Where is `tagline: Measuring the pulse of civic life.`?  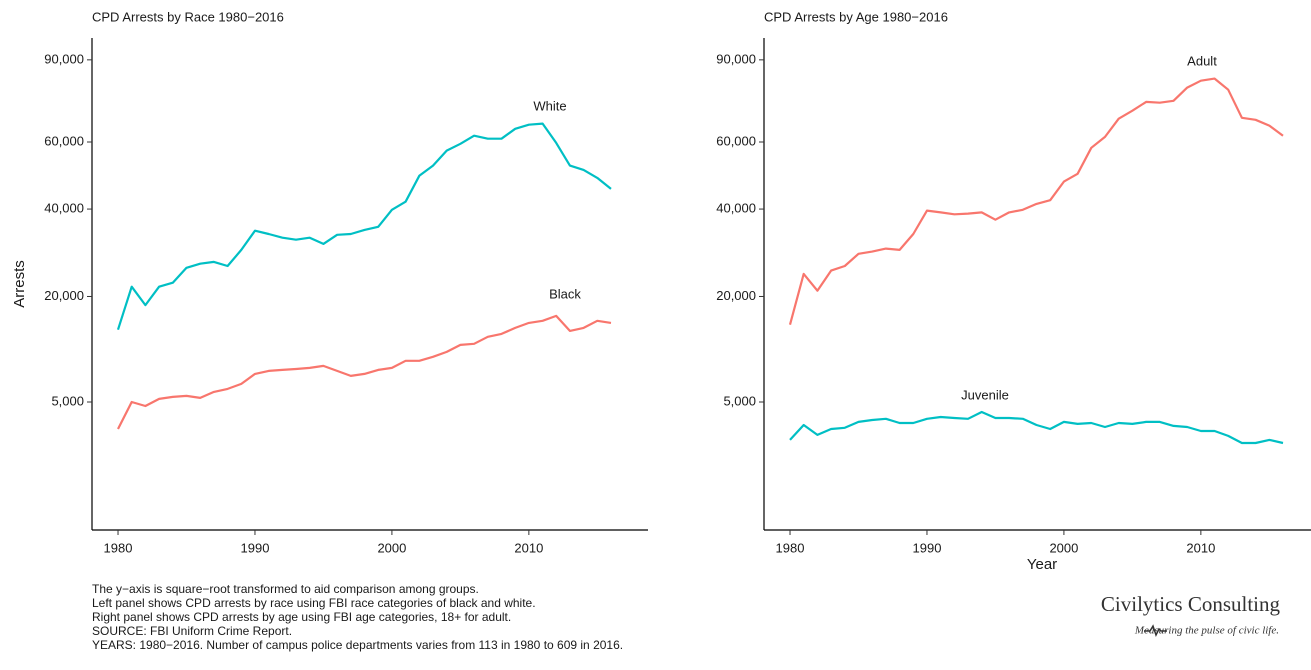
tagline: Measuring the pulse of civic life. is located at coordinates (1206, 631).